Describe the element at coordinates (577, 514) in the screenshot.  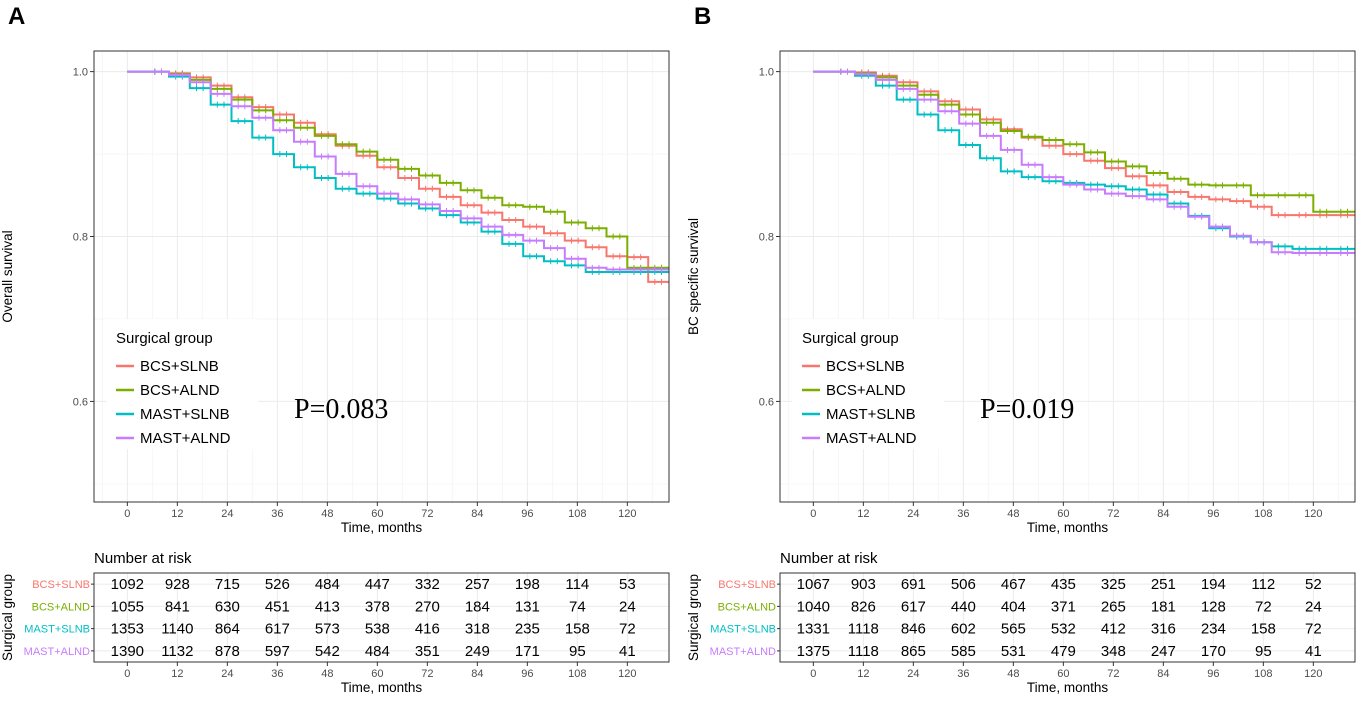
I see `x-tick-label: 108` at that location.